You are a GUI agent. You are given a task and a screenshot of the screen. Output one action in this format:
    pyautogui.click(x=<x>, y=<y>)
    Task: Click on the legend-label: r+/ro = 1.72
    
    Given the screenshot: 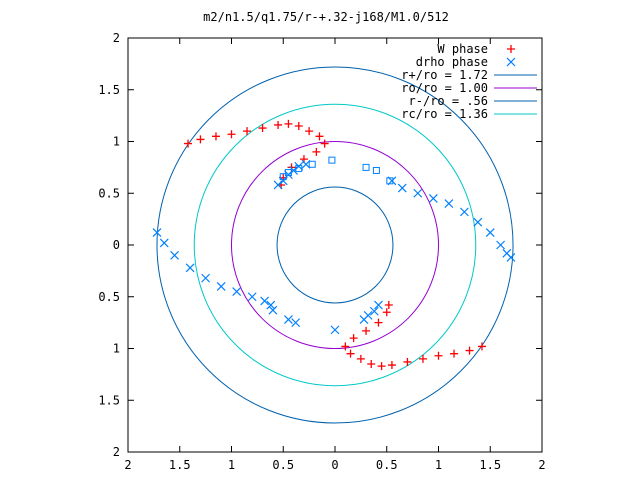 What is the action you would take?
    pyautogui.click(x=444, y=75)
    